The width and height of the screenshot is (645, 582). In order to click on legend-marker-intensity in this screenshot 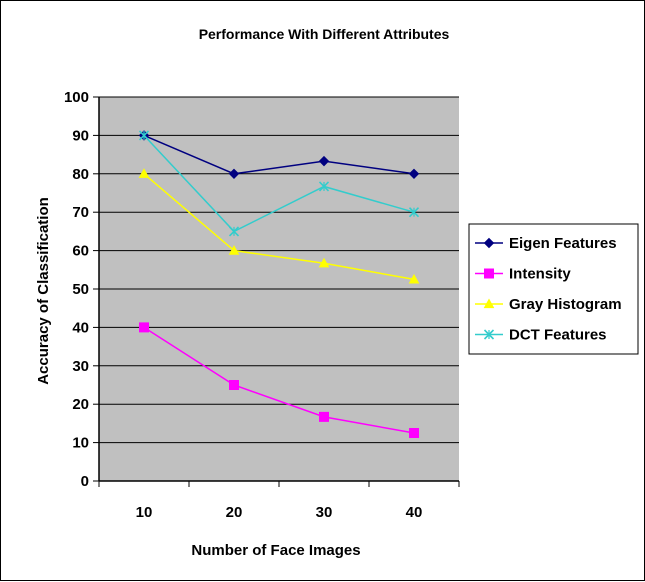, I will do `click(489, 273)`.